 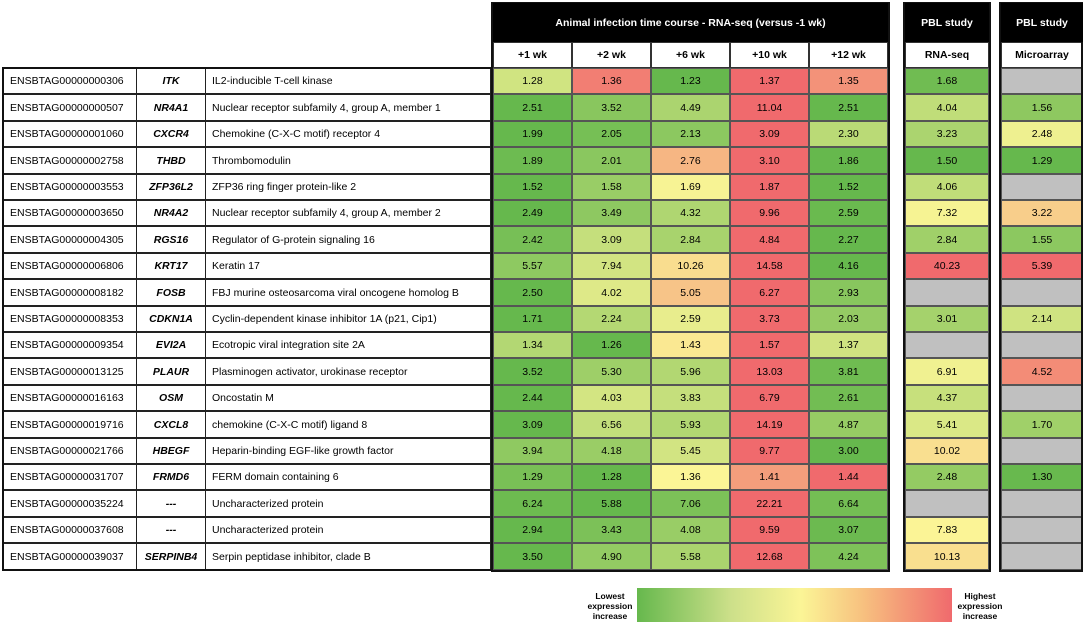 What do you see at coordinates (769, 107) in the screenshot?
I see `value-cell: 11.04` at bounding box center [769, 107].